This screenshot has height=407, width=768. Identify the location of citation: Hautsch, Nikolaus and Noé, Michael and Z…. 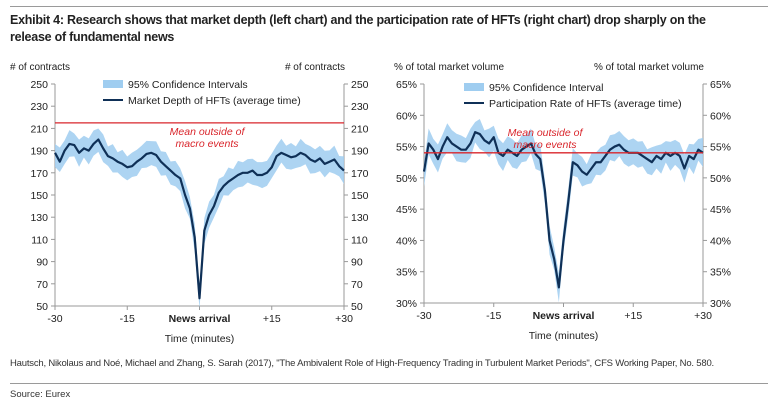
(362, 363).